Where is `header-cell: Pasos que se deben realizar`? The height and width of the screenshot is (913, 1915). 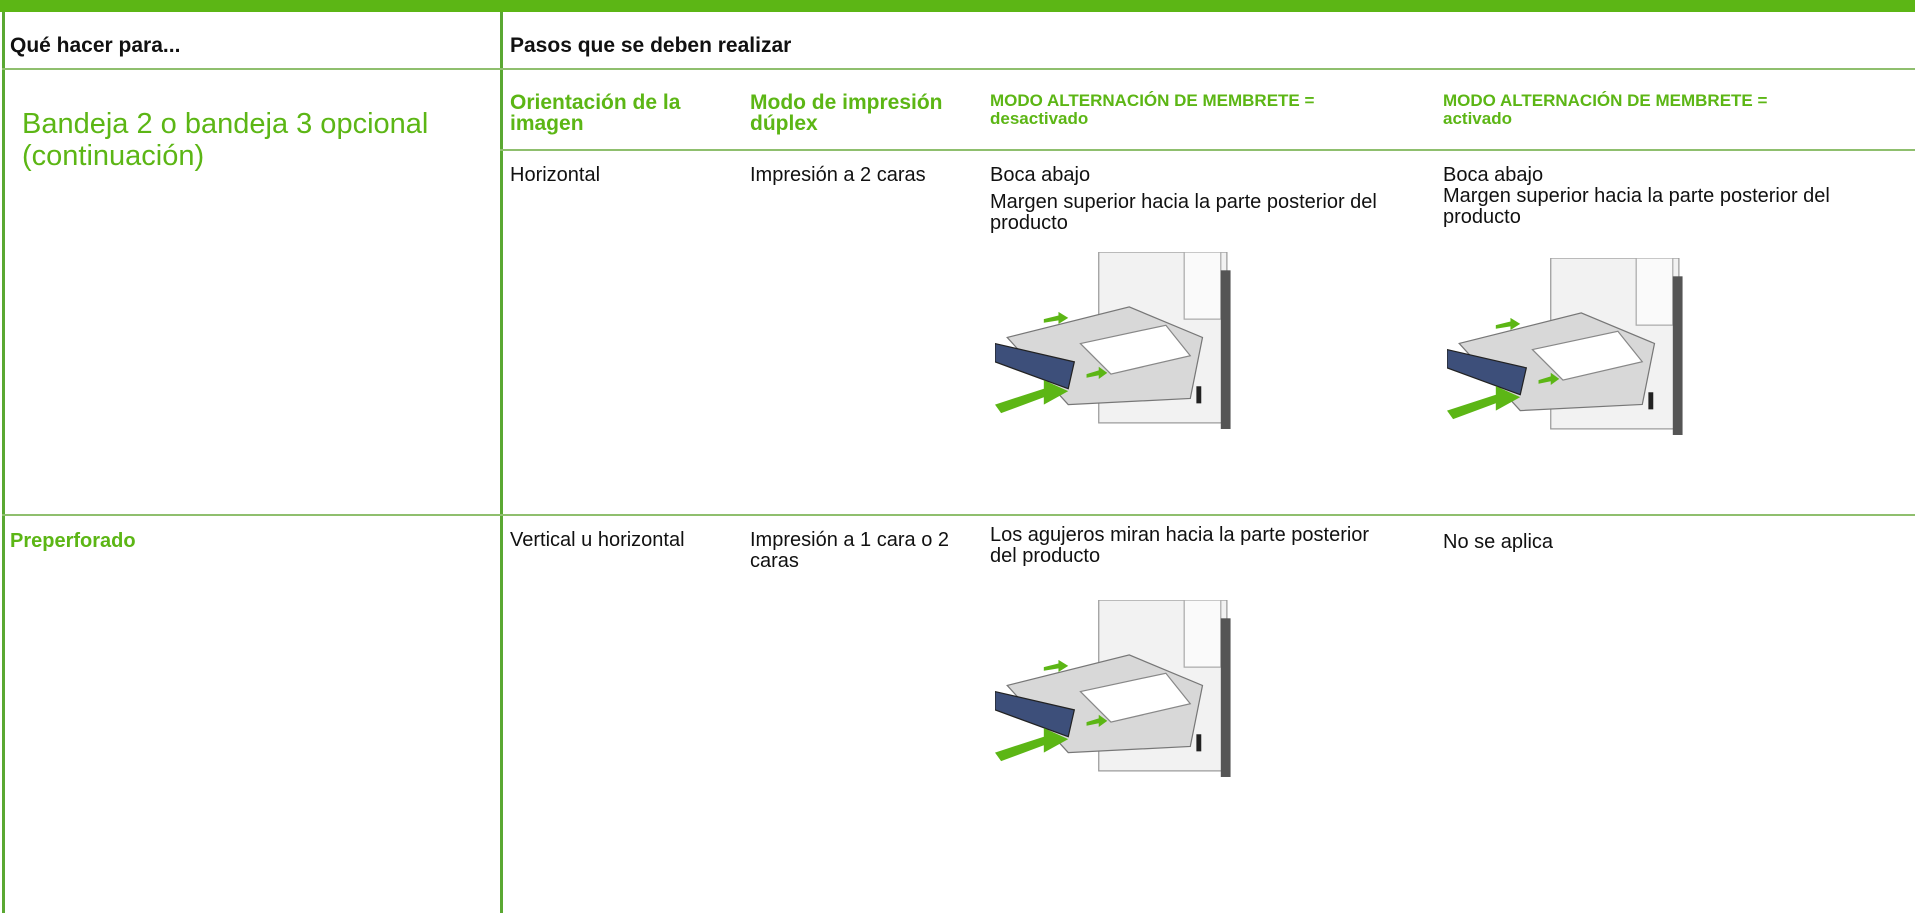
header-cell: Pasos que se deben realizar is located at coordinates (651, 45).